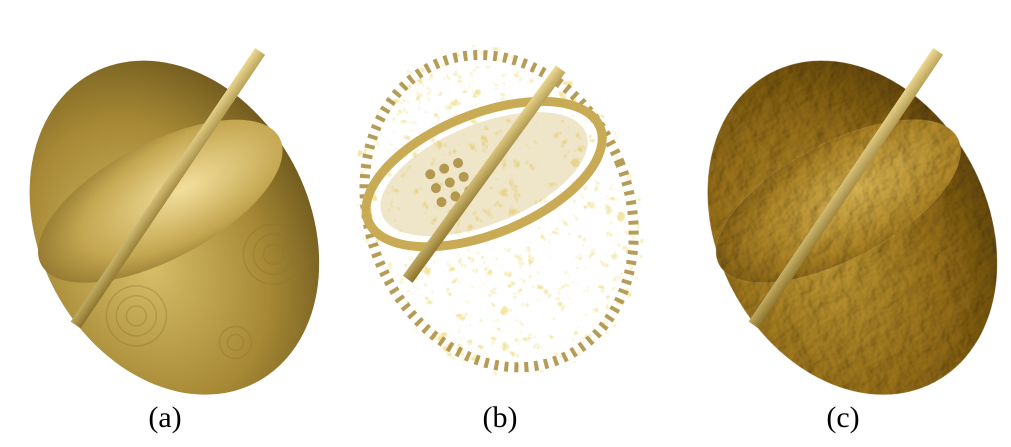 The width and height of the screenshot is (1011, 447). I want to click on caption-a: (a), so click(165, 417).